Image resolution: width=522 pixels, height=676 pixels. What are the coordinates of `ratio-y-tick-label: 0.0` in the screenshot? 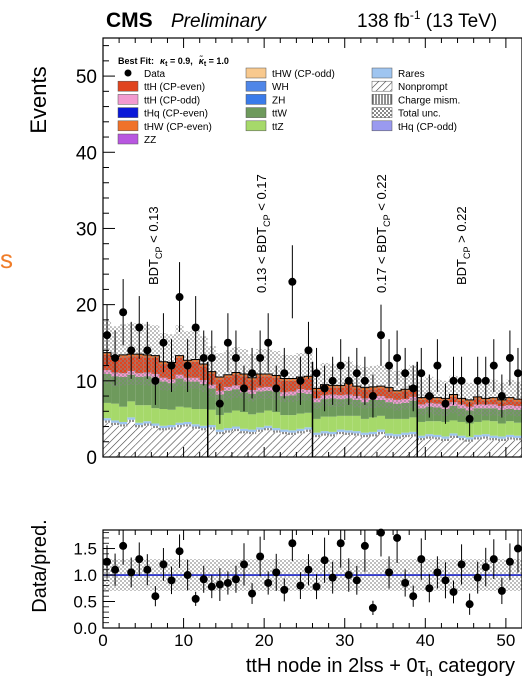 It's located at (85, 628).